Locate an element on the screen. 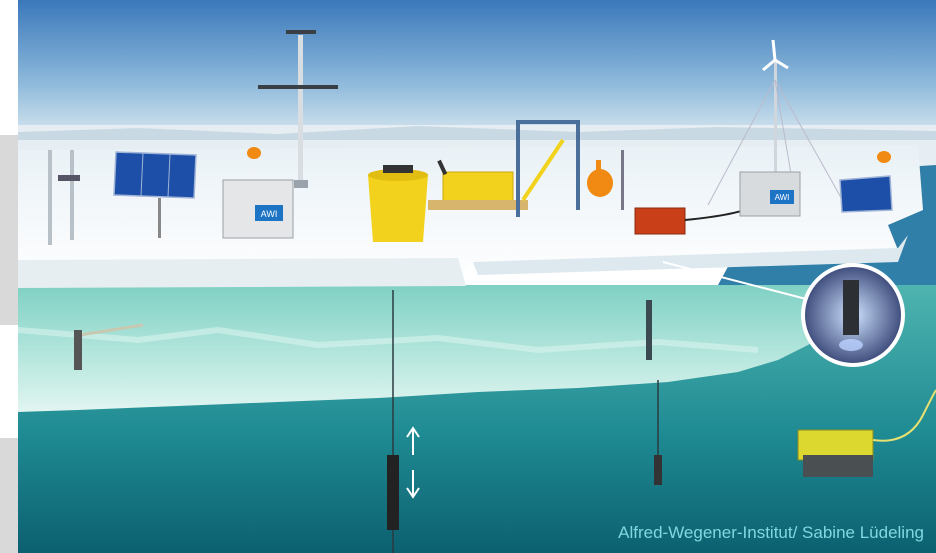 The image size is (936, 553). awi-logo-right: AWI is located at coordinates (782, 197).